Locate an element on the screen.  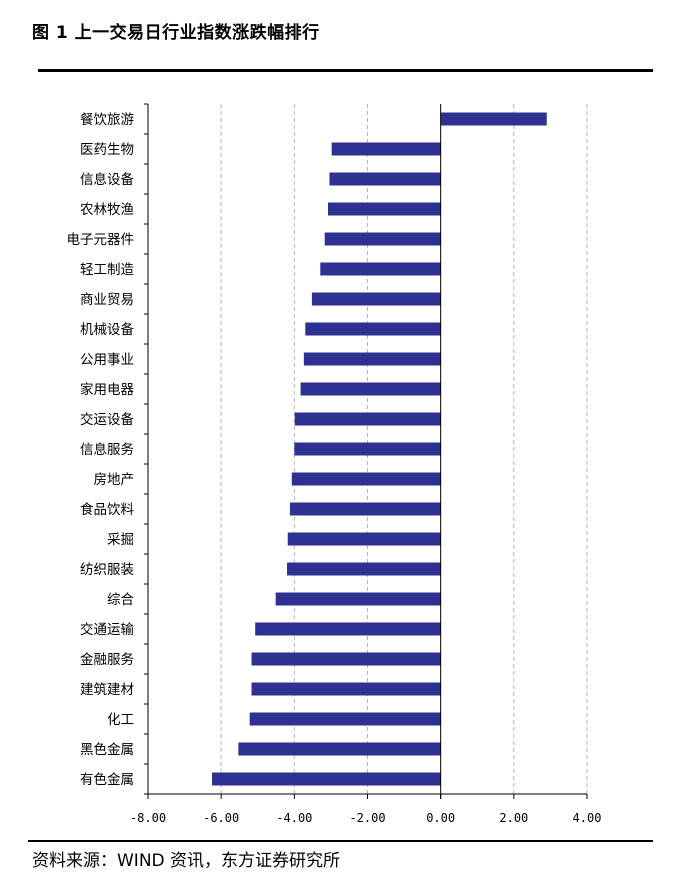
category-label-12: 房地产 is located at coordinates (114, 480).